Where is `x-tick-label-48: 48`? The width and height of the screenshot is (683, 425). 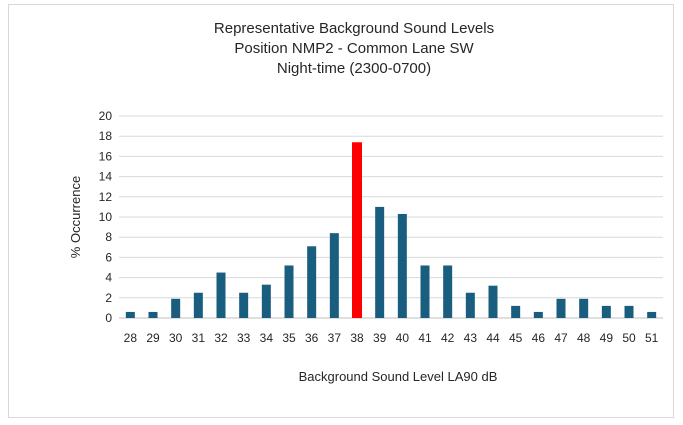
x-tick-label-48: 48 is located at coordinates (584, 338).